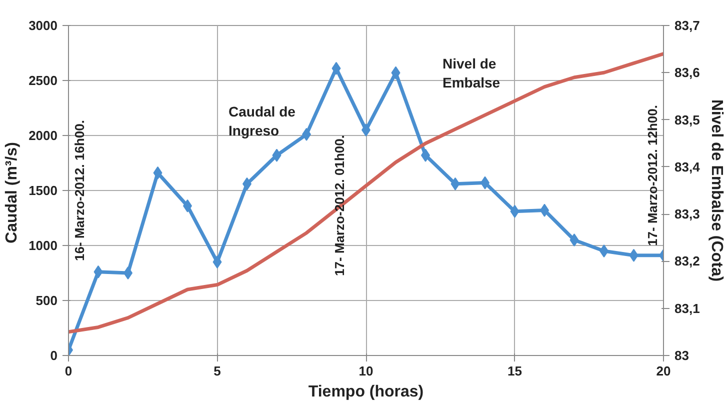 This screenshot has width=727, height=403. Describe the element at coordinates (79, 190) in the screenshot. I see `annotation: 16- Marzo-2012. 16h00.` at that location.